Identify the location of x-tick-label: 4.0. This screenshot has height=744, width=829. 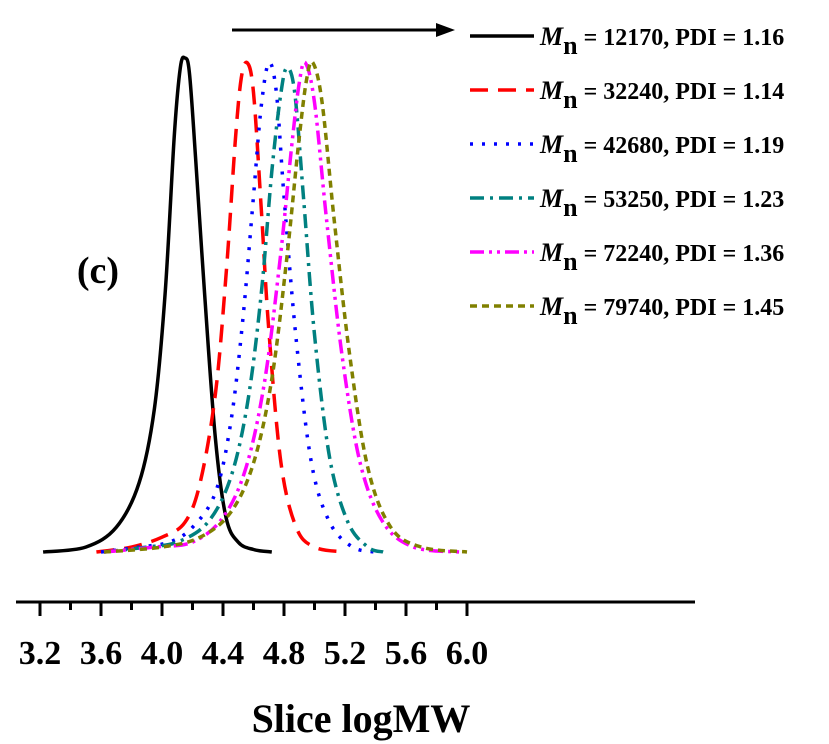
(162, 653).